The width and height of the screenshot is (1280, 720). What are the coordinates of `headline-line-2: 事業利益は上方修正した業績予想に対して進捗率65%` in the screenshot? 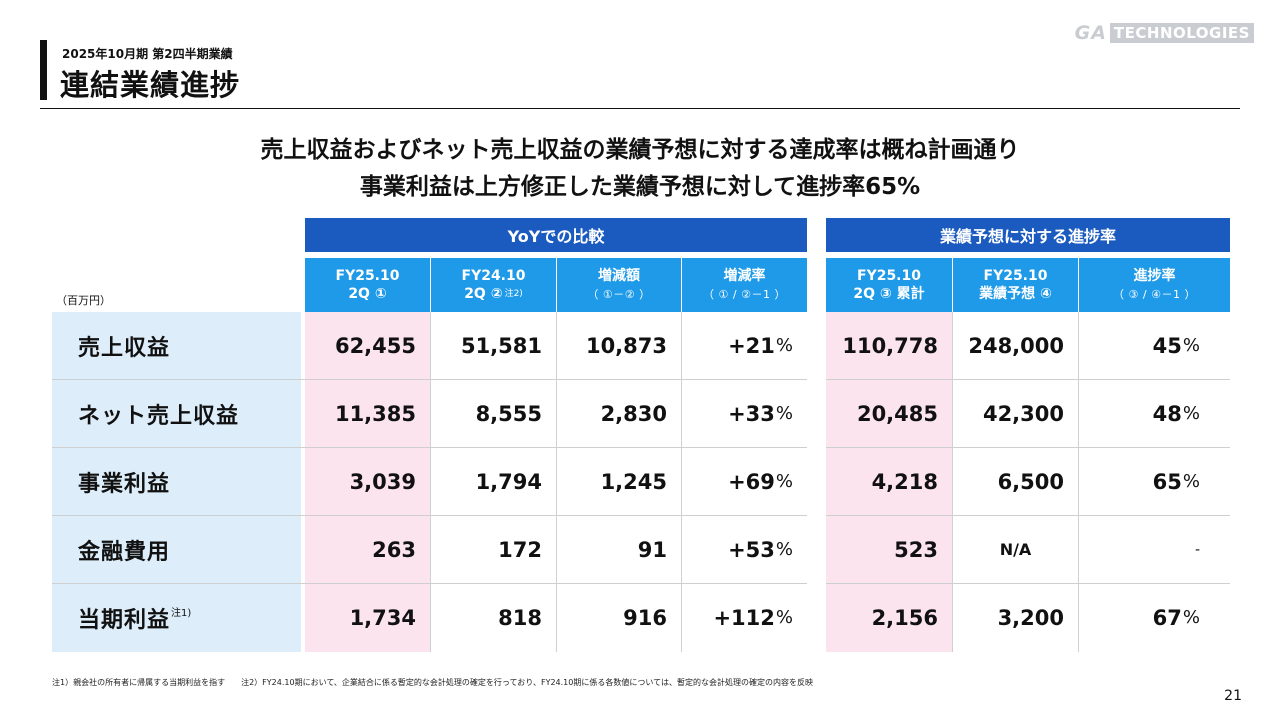 It's located at (640, 187).